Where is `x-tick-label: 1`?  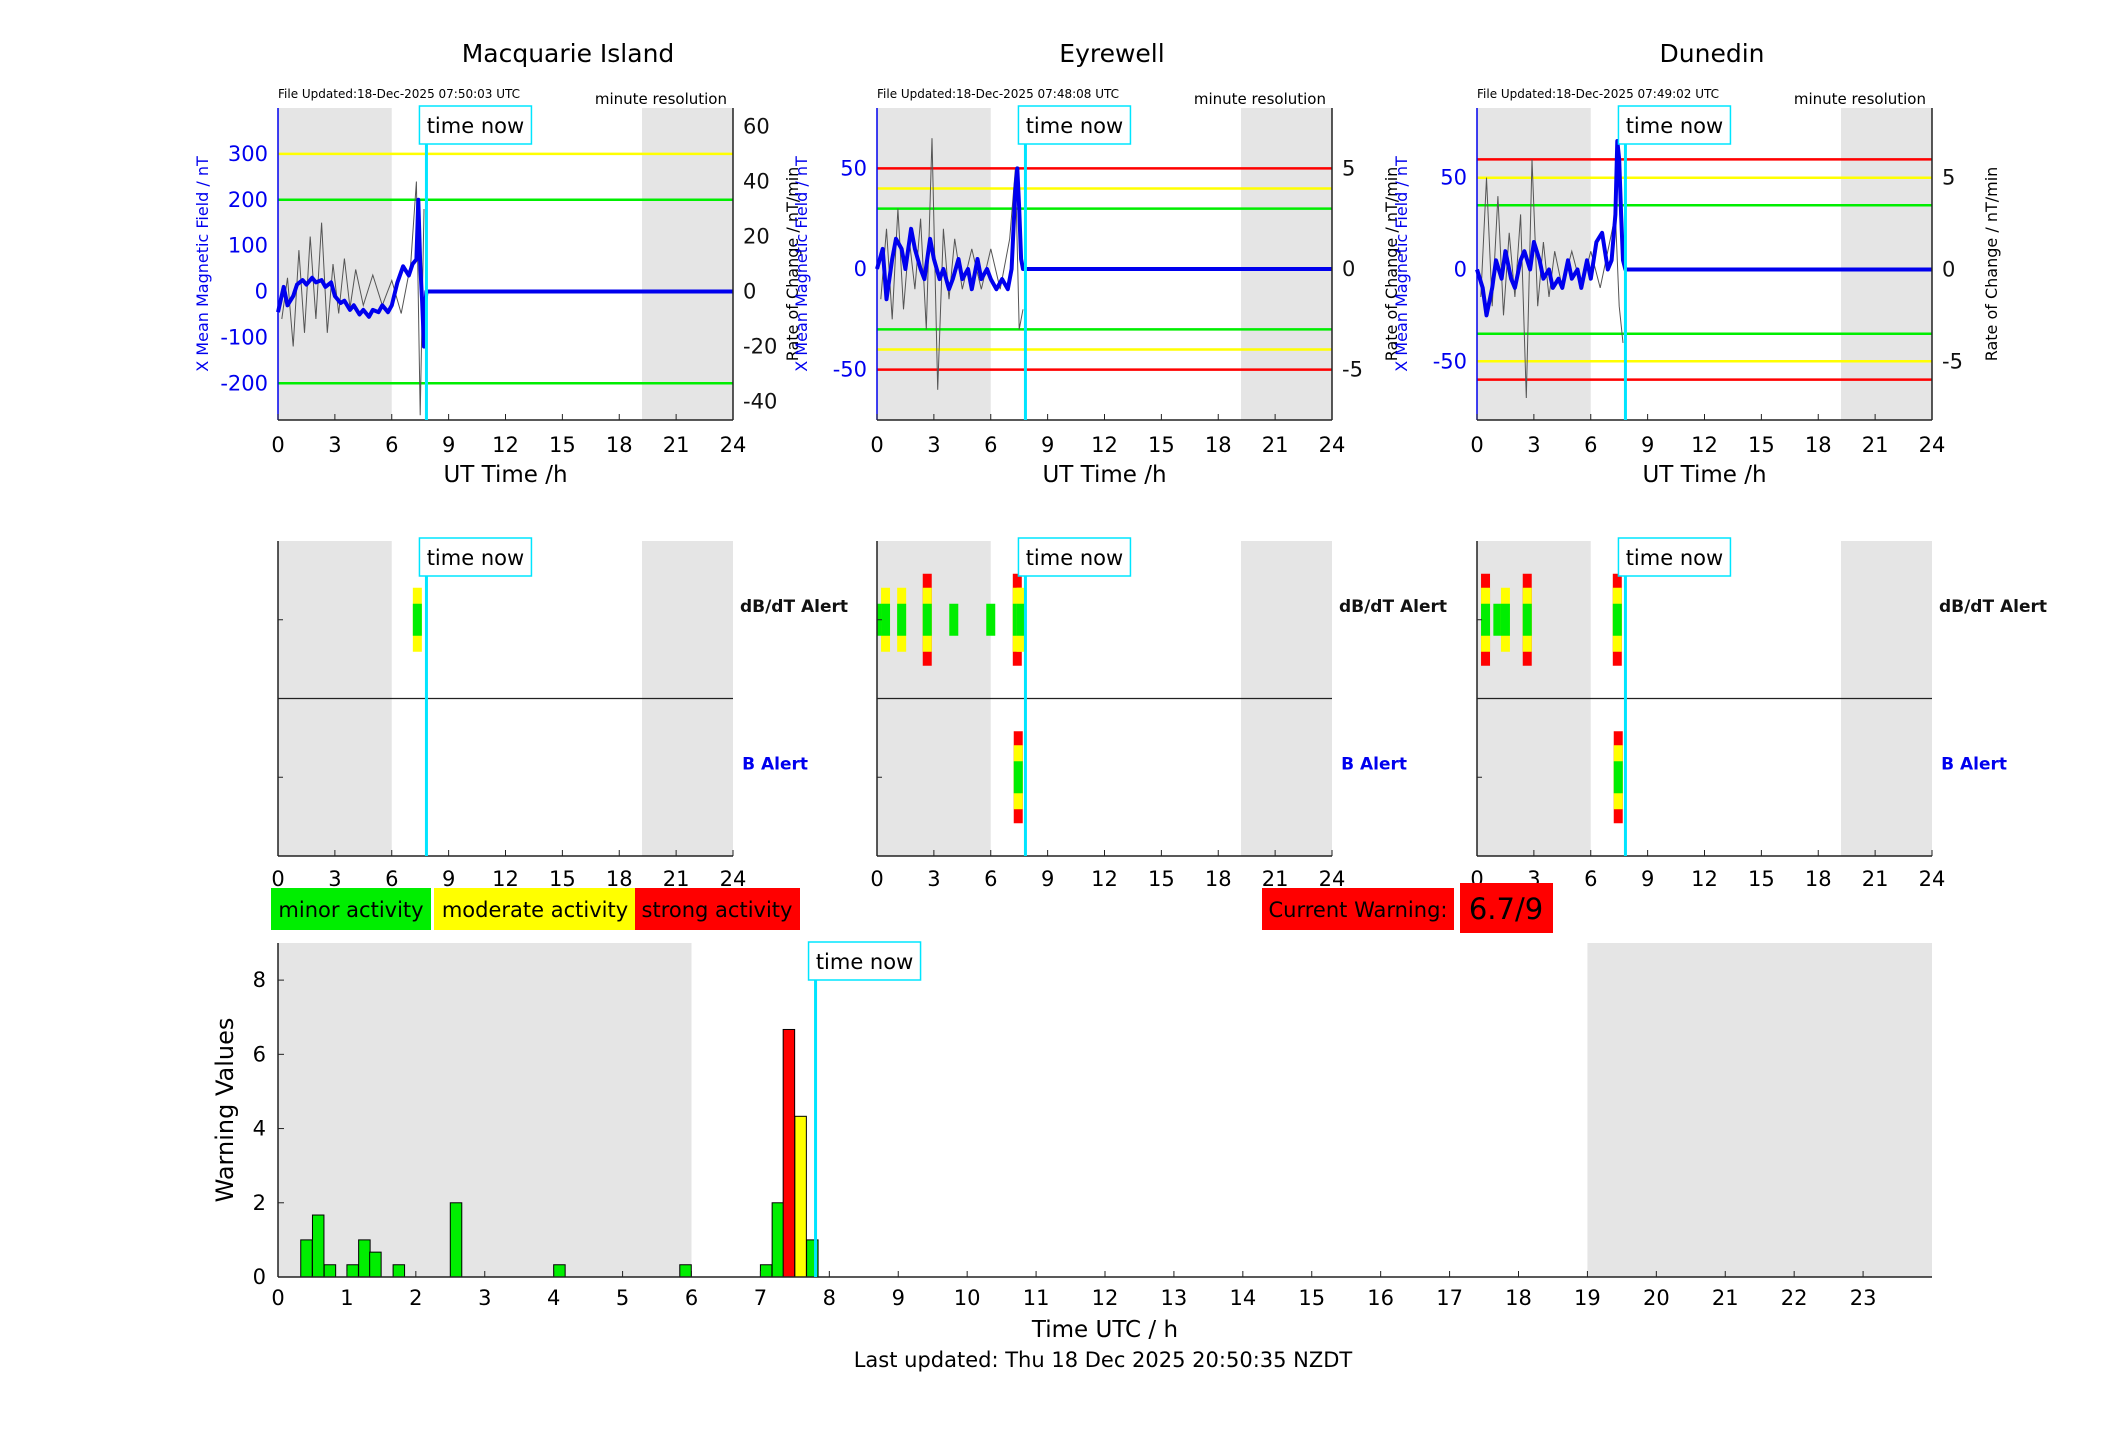 x-tick-label: 1 is located at coordinates (346, 1298).